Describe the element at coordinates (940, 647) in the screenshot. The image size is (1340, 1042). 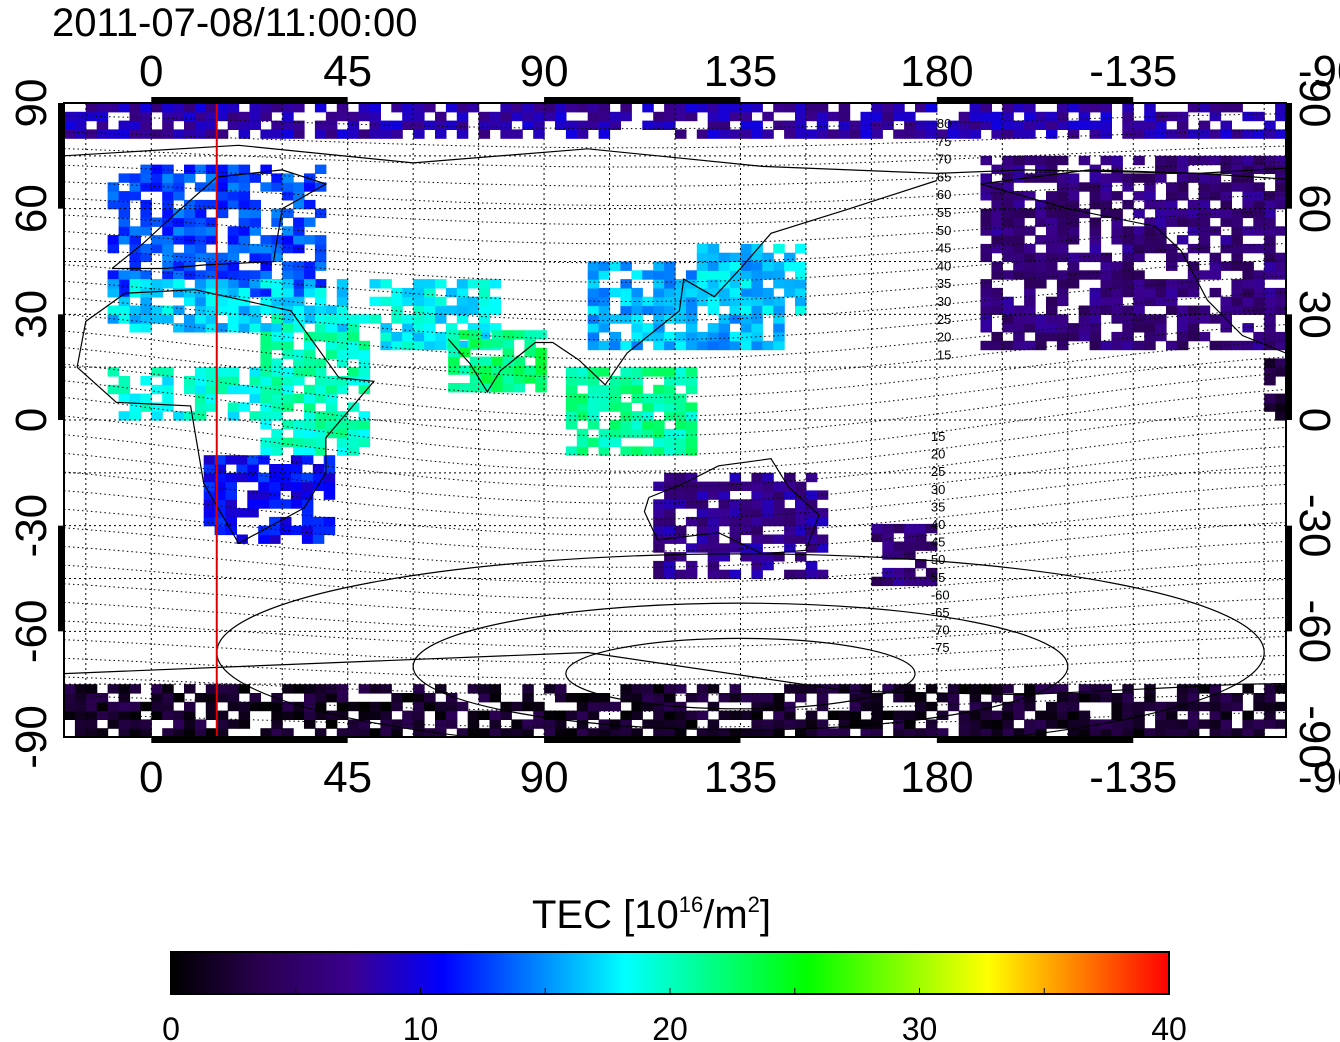
I see `contour-label: -75` at that location.